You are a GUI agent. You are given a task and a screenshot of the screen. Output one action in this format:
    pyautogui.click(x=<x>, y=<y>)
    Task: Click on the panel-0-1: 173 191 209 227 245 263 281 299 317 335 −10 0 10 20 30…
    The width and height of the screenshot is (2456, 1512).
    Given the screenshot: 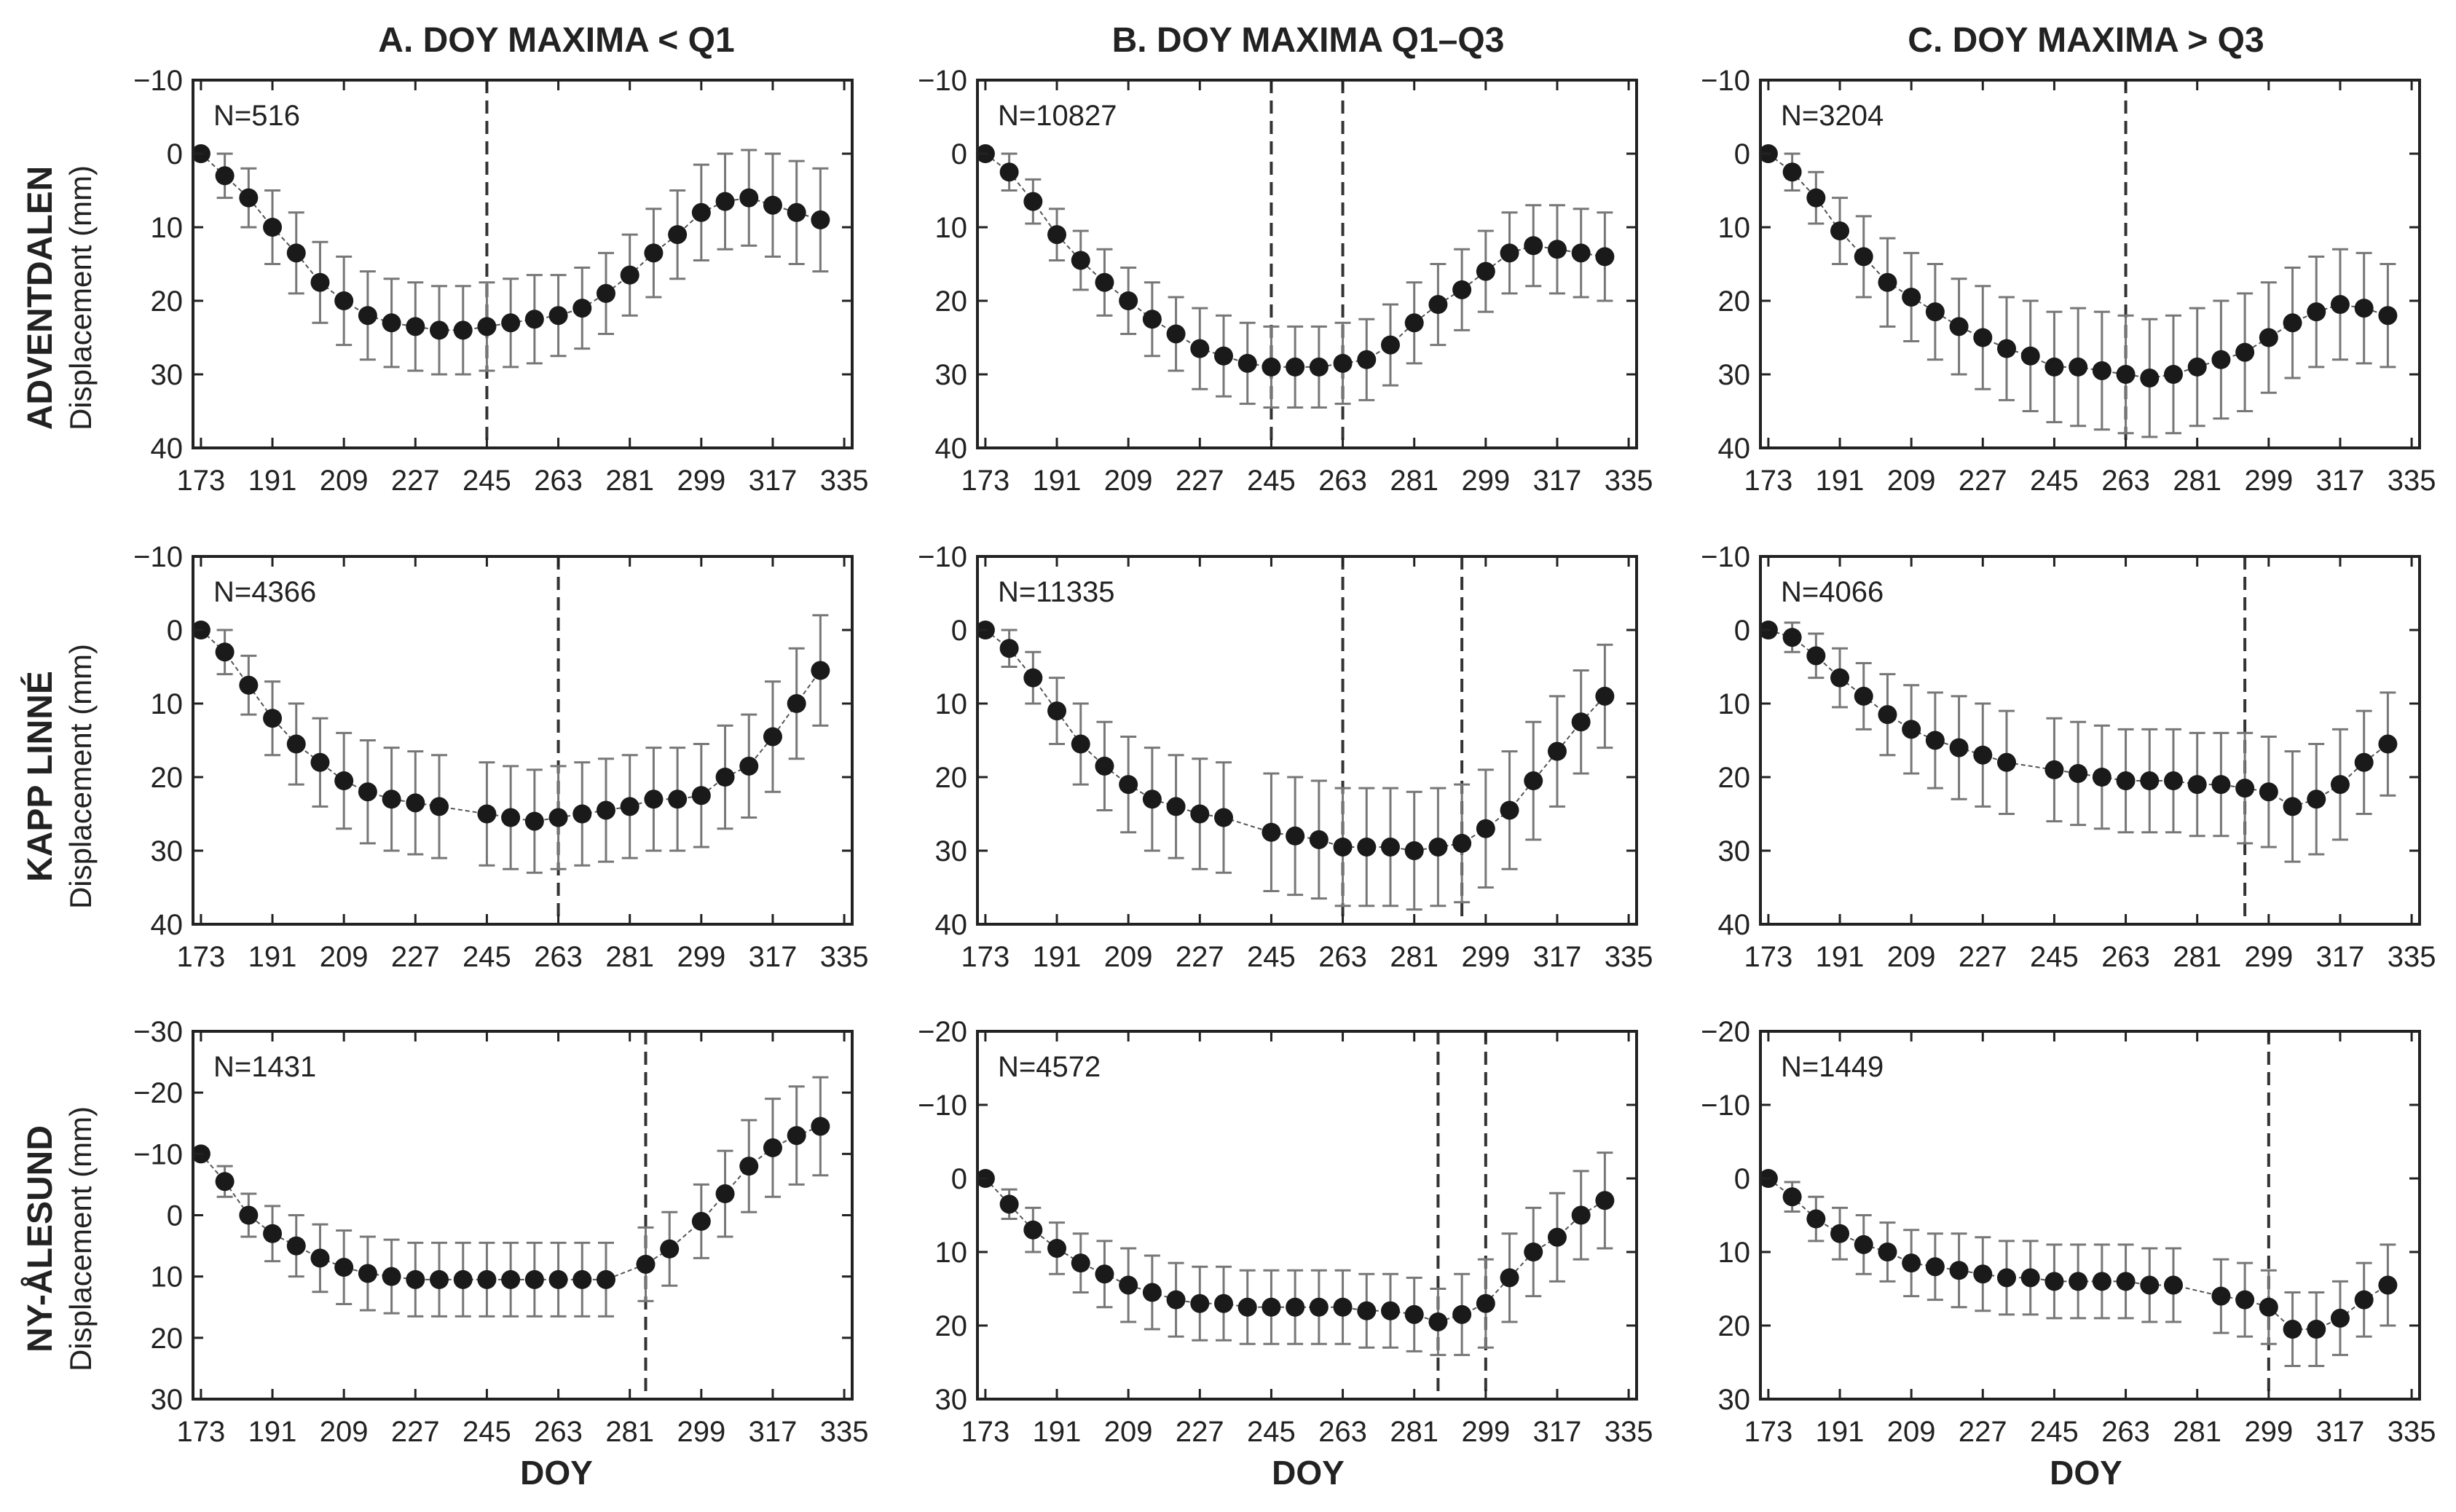 What is the action you would take?
    pyautogui.click(x=1285, y=281)
    